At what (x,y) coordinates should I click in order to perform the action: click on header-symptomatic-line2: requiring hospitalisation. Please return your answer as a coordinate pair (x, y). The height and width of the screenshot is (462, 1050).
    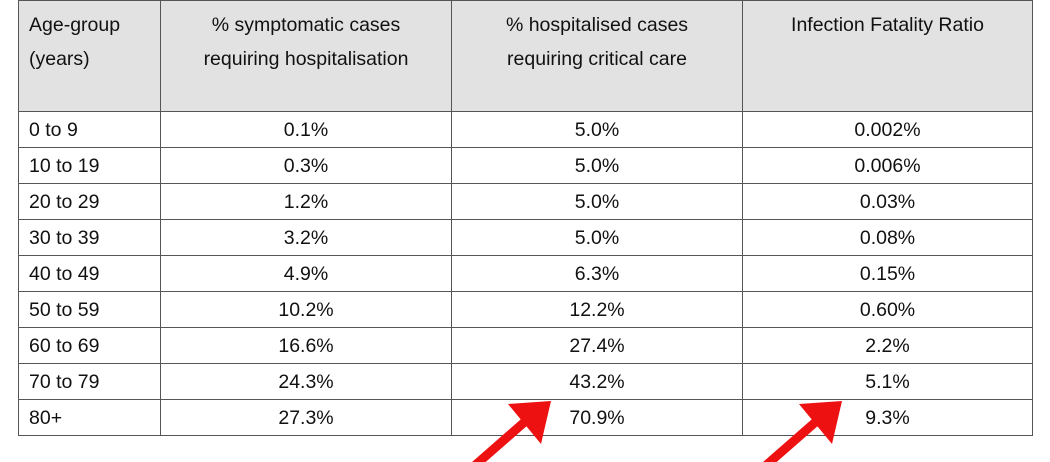
    Looking at the image, I should click on (306, 59).